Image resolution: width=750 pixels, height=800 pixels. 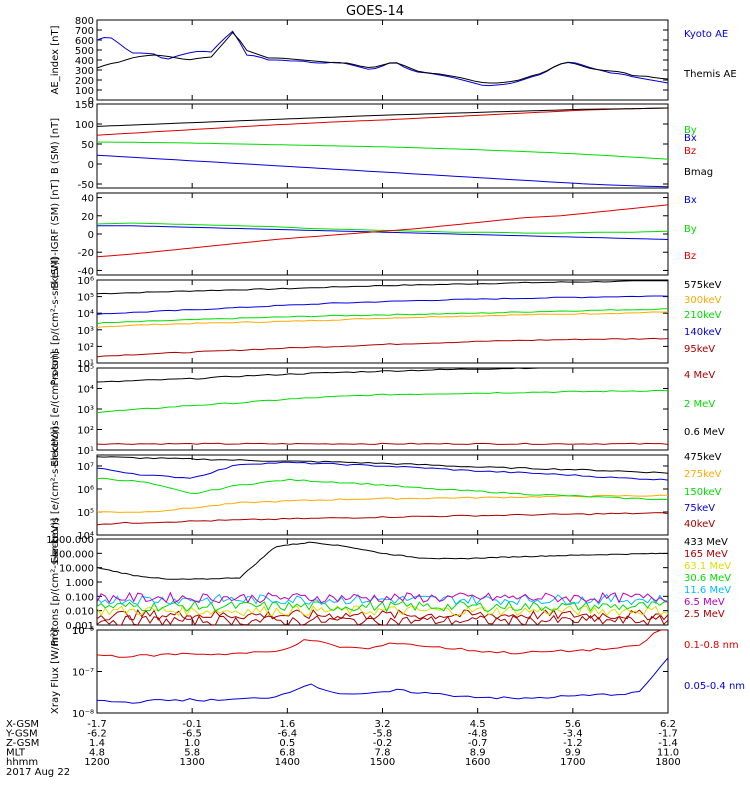 What do you see at coordinates (96, 762) in the screenshot?
I see `x-tick-label: 1200` at bounding box center [96, 762].